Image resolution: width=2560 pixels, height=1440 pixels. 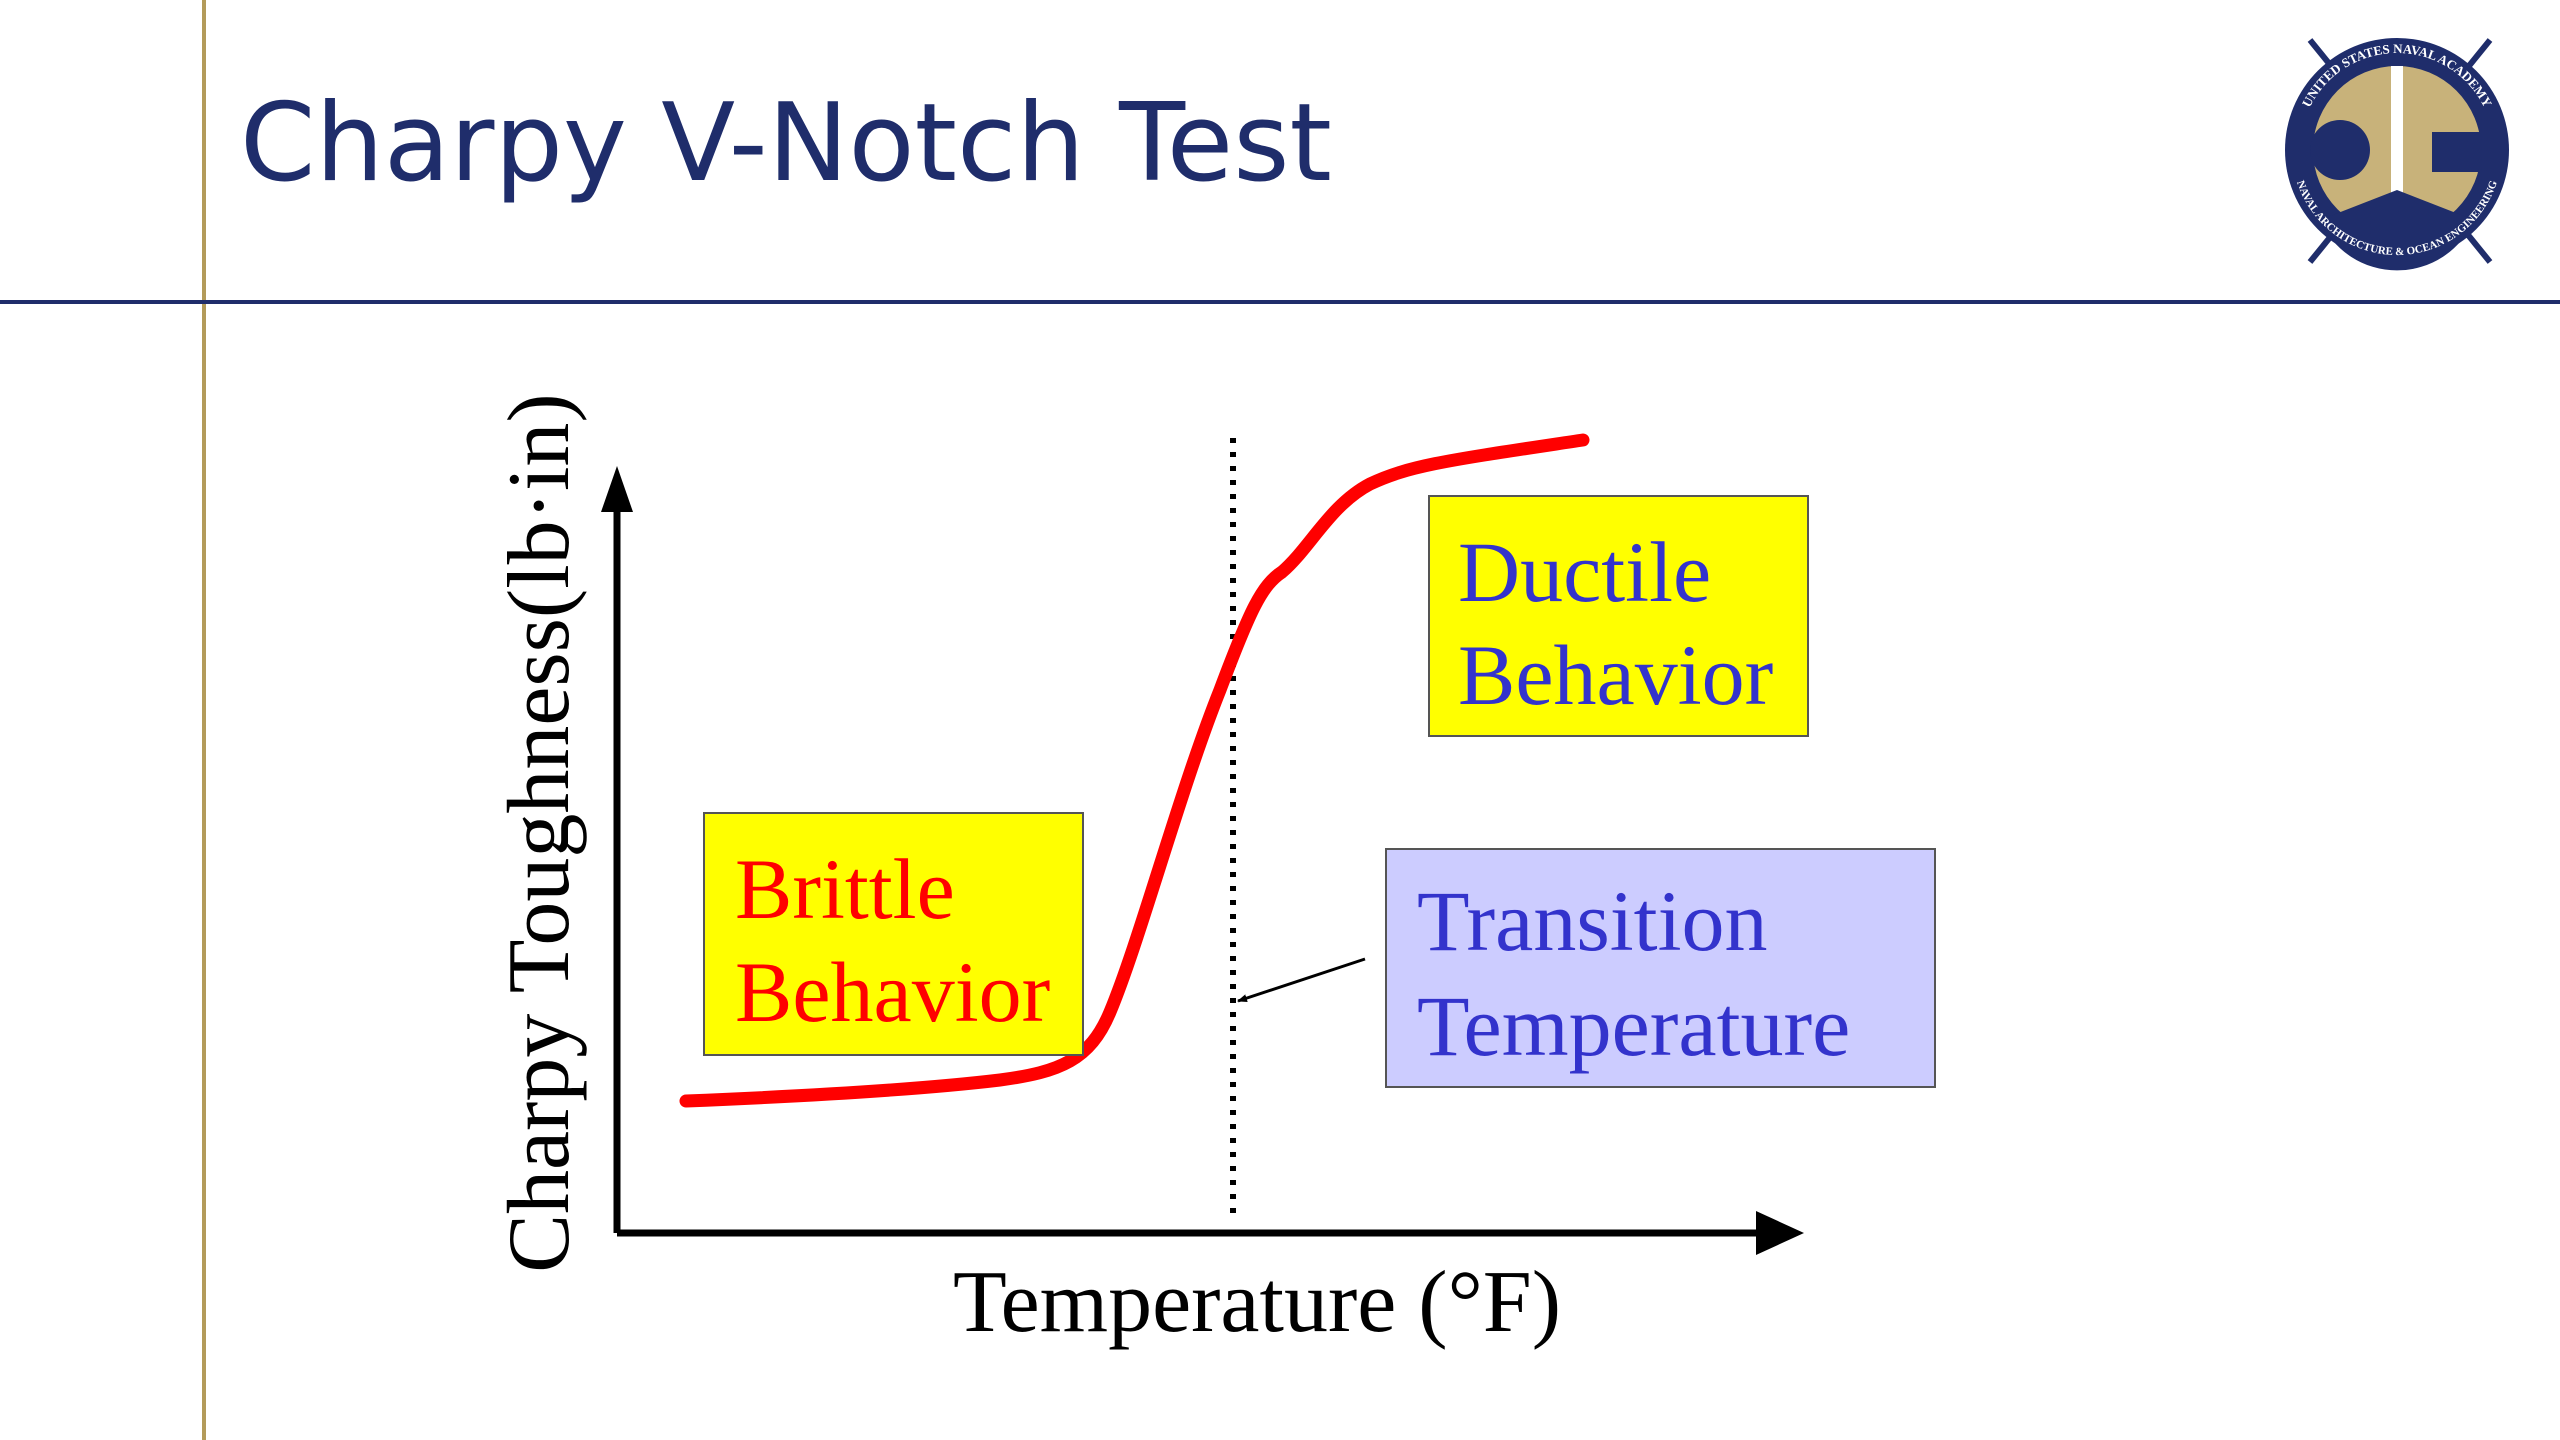 What do you see at coordinates (1584, 572) in the screenshot?
I see `box-text: Ductile` at bounding box center [1584, 572].